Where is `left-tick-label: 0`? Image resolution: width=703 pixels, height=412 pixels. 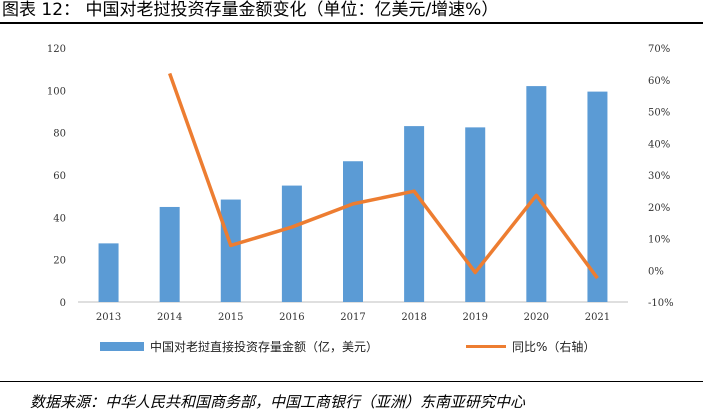
left-tick-label: 0 is located at coordinates (63, 303).